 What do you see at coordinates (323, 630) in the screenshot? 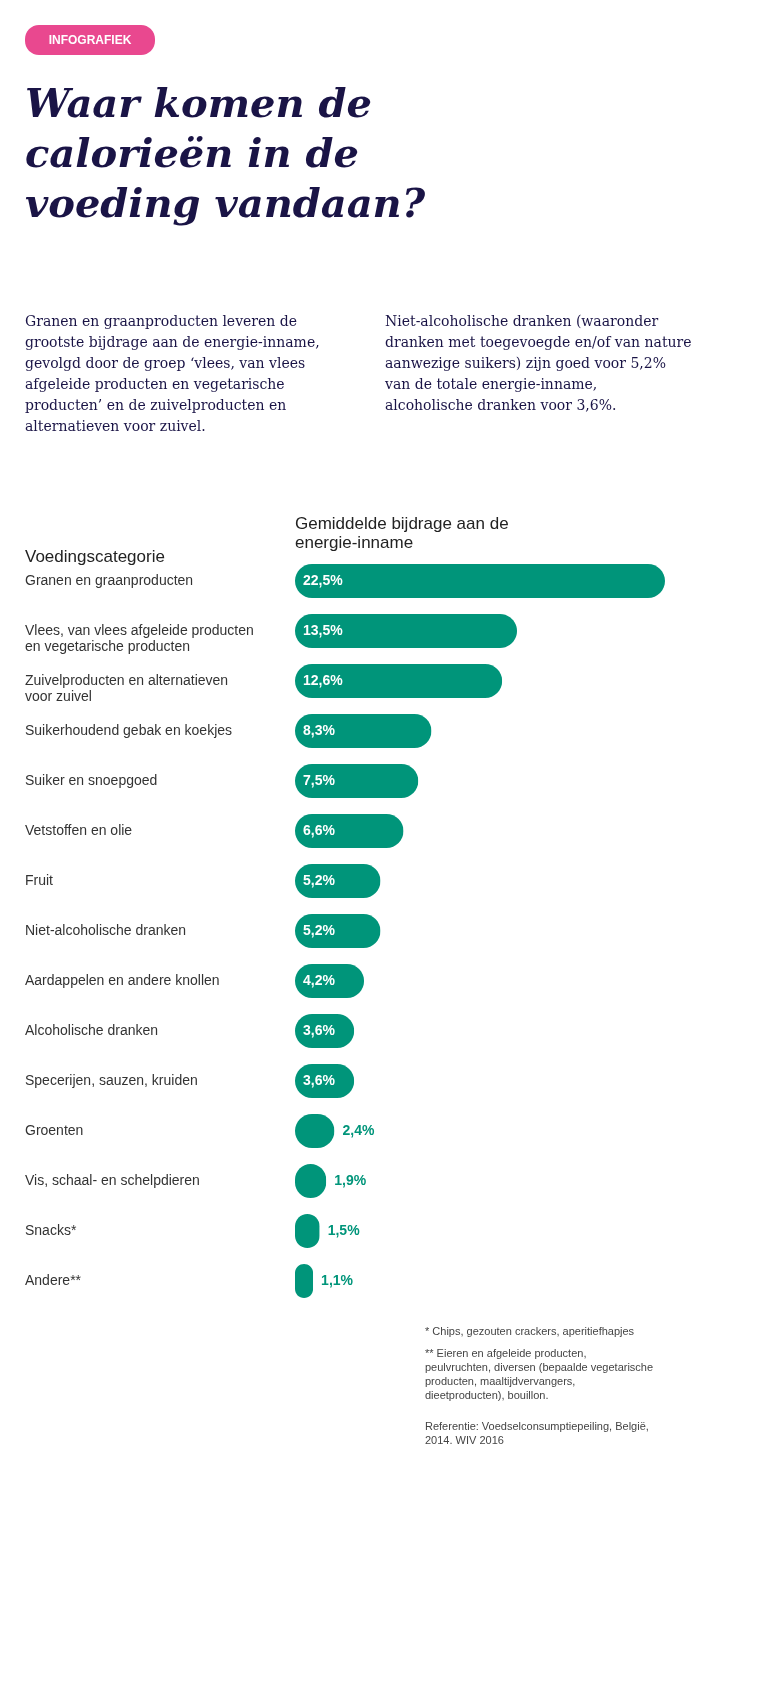
I see `data-label: 13,5%` at bounding box center [323, 630].